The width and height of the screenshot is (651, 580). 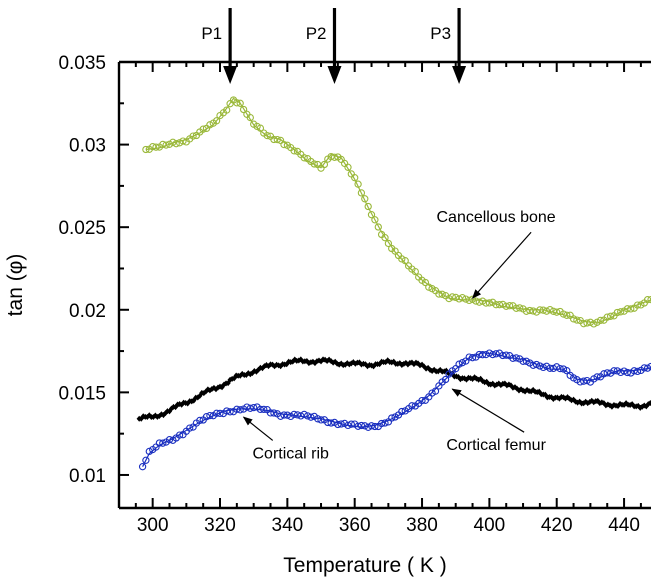 I want to click on peak-arrow-head-P3, so click(x=459, y=75).